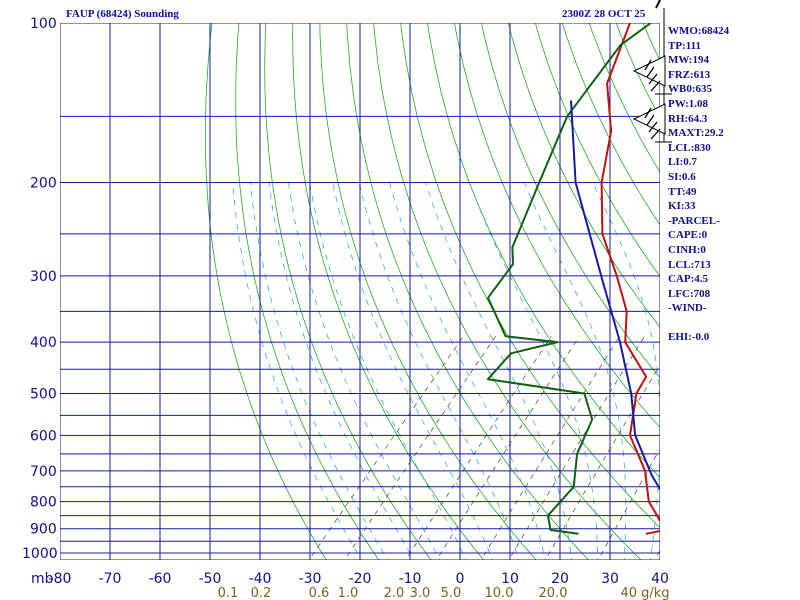 The height and width of the screenshot is (600, 800). Describe the element at coordinates (696, 133) in the screenshot. I see `index-item: MAXT:29.2` at that location.